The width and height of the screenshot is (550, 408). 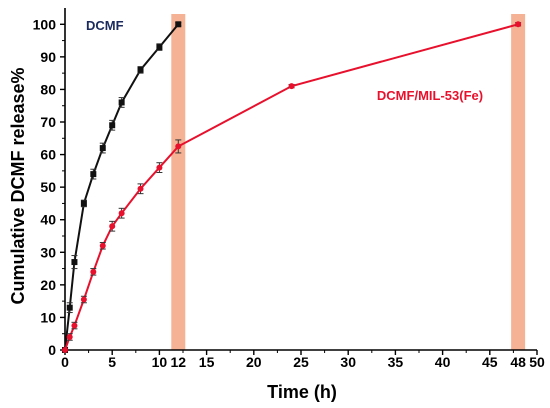 What do you see at coordinates (178, 362) in the screenshot?
I see `highlight-band-label-12: 12` at bounding box center [178, 362].